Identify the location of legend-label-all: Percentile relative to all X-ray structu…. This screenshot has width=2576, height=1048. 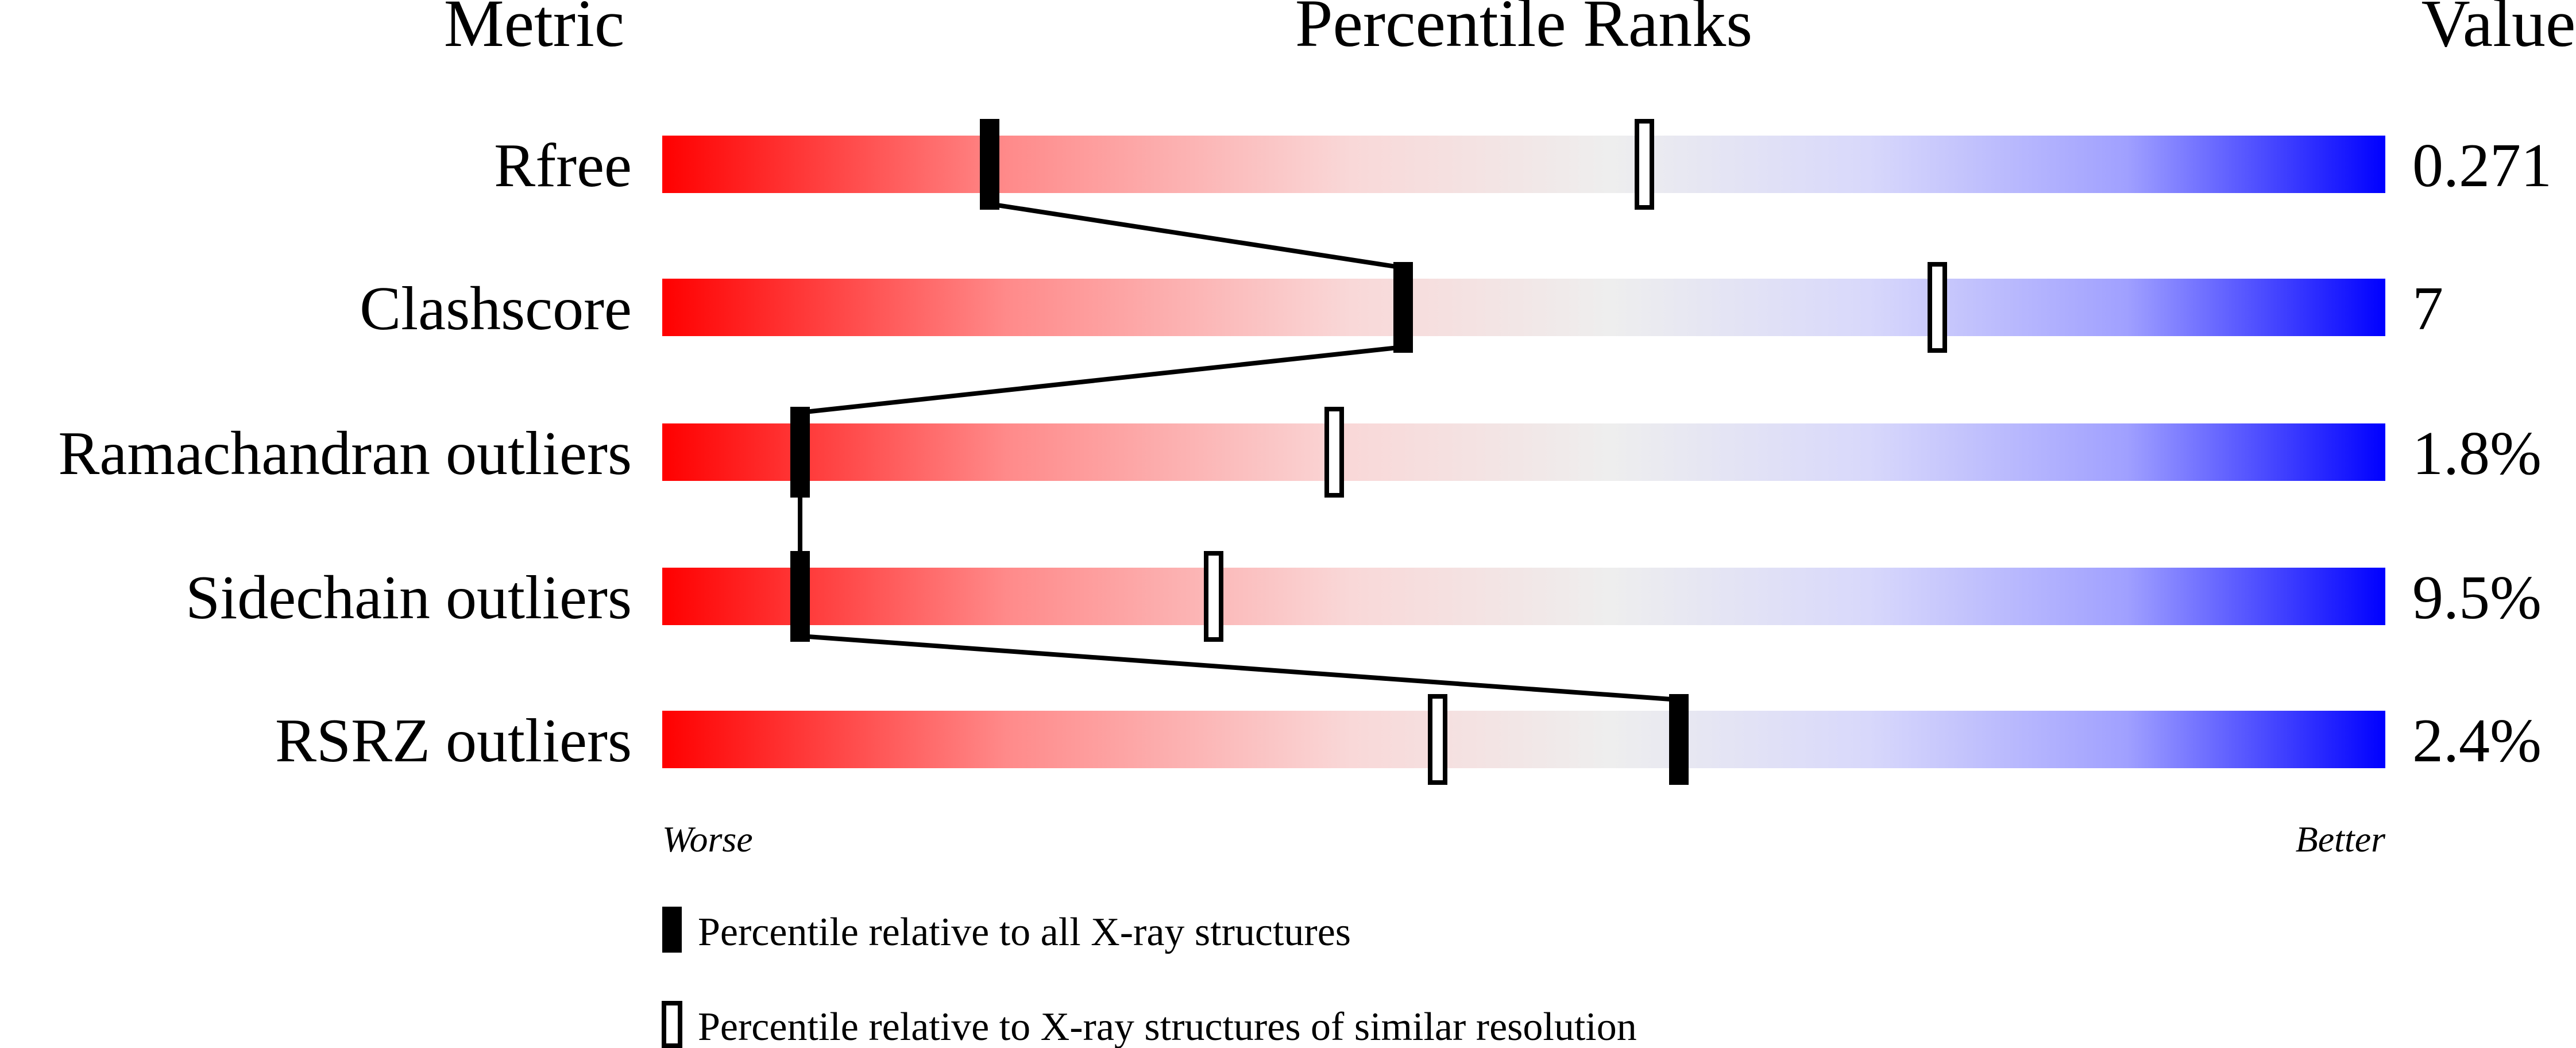
(1024, 932).